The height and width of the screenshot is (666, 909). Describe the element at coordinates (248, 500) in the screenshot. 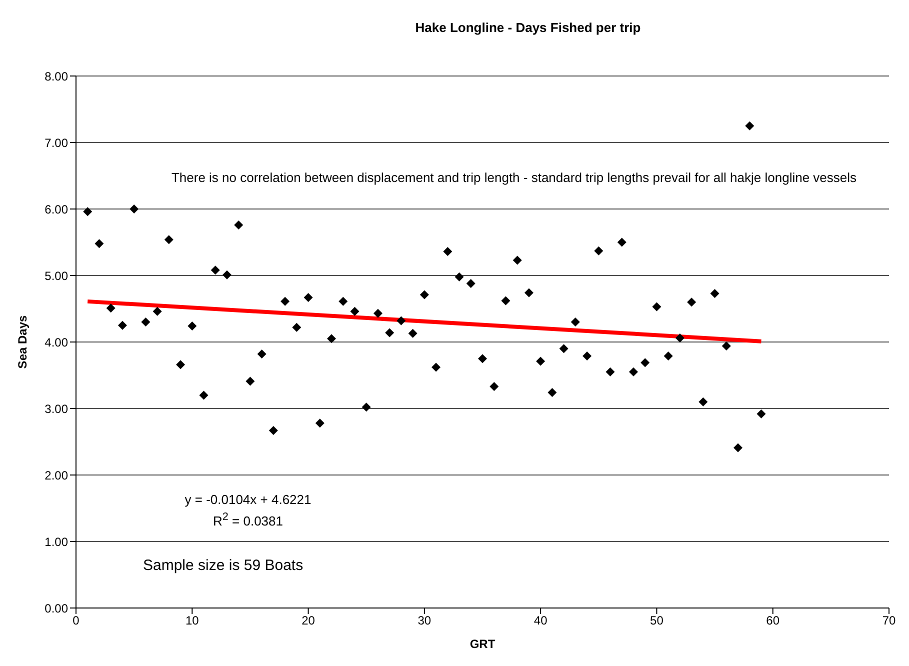

I see `annotation: y = -0.0104x + 4.6221` at that location.